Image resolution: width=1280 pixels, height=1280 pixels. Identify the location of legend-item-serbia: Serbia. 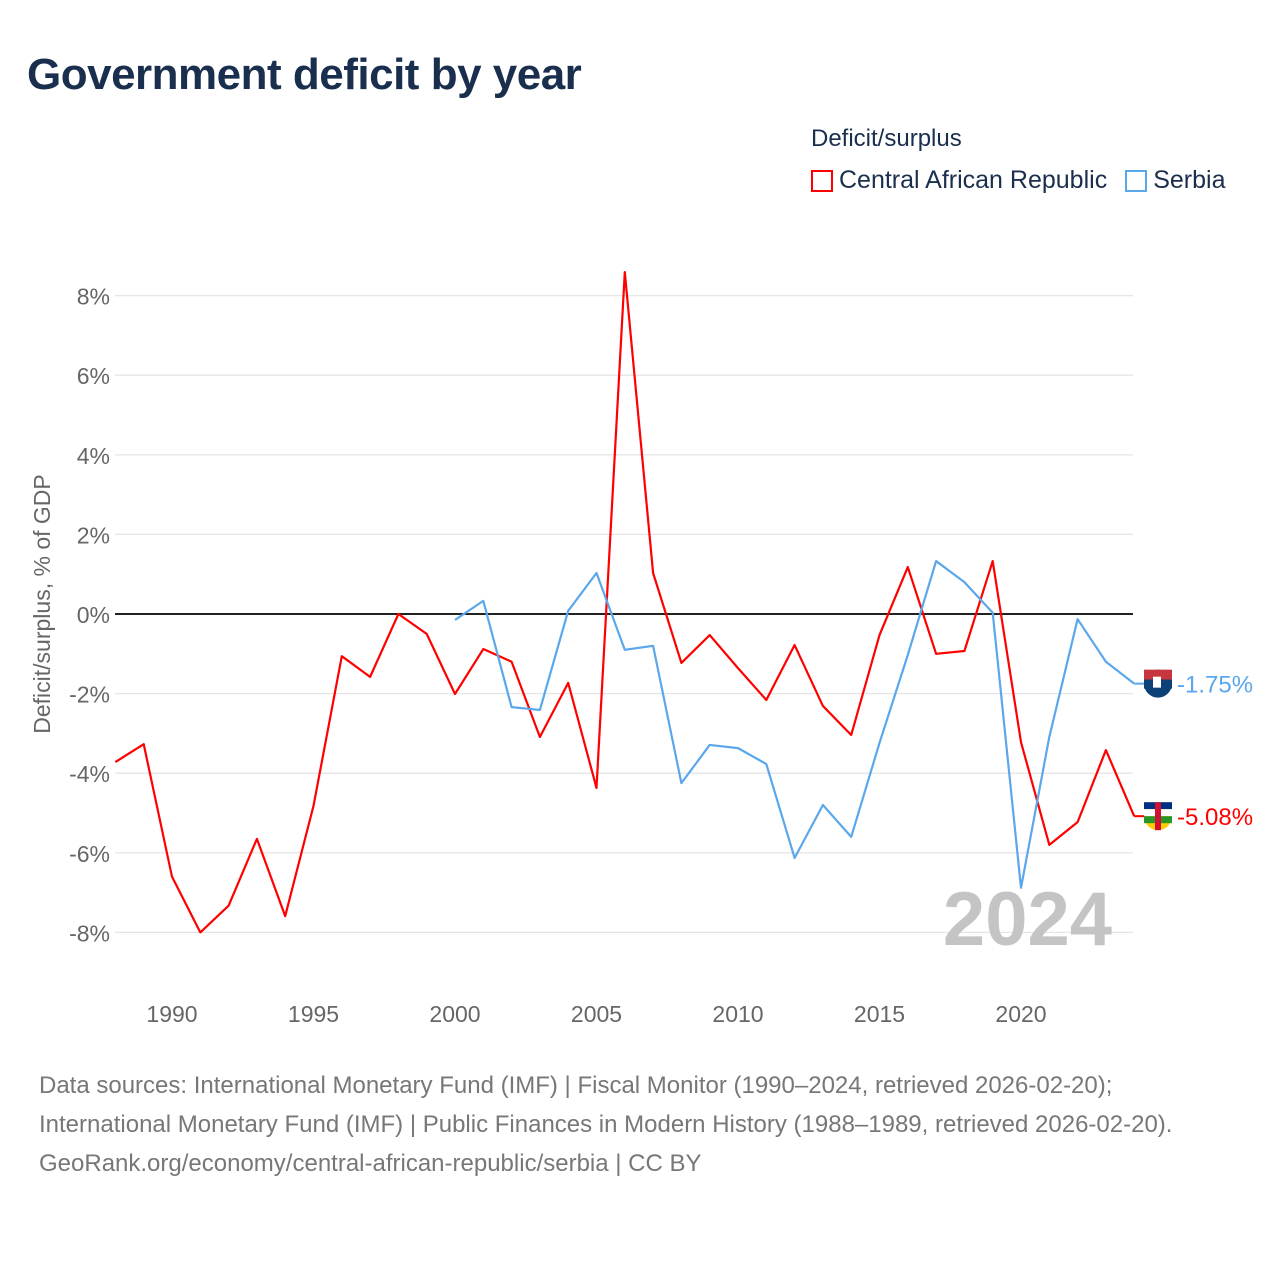
(1175, 180).